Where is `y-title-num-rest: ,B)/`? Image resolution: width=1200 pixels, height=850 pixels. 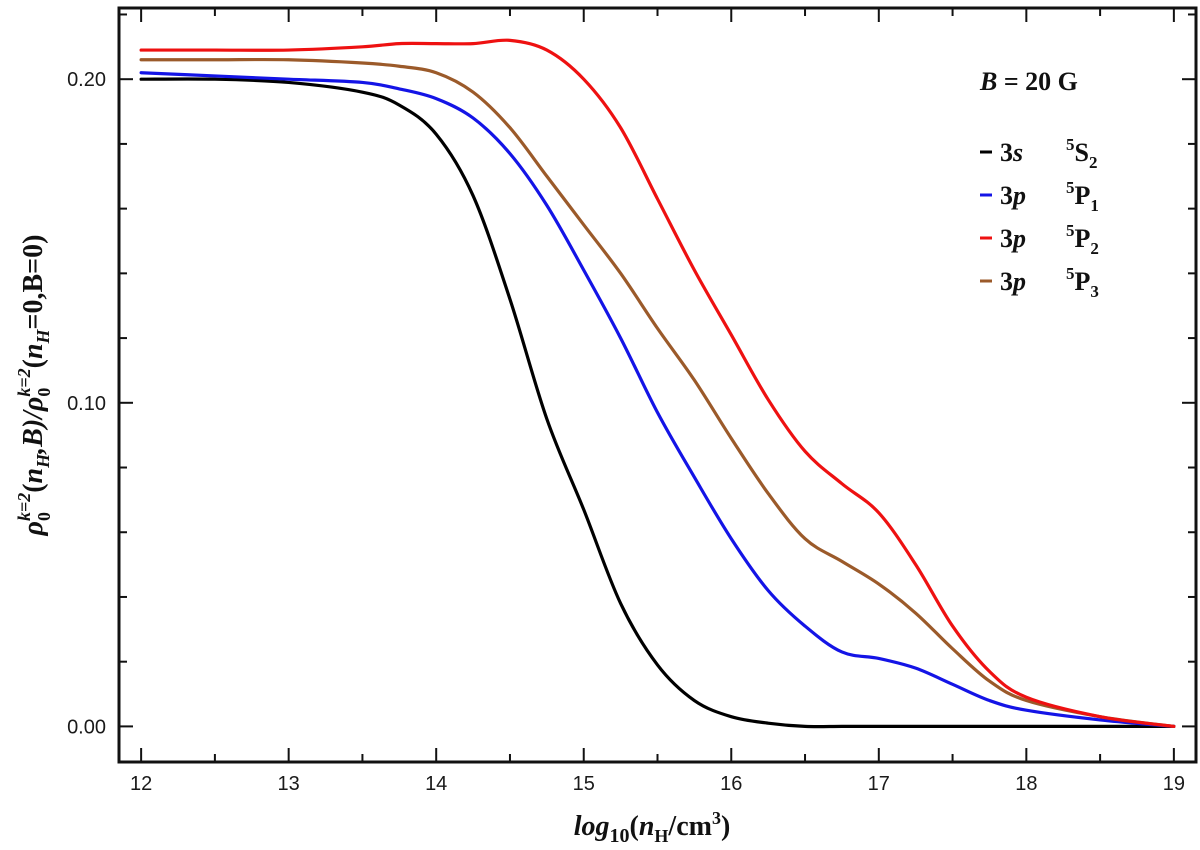
y-title-num-rest: ,B)/ is located at coordinates (33, 432).